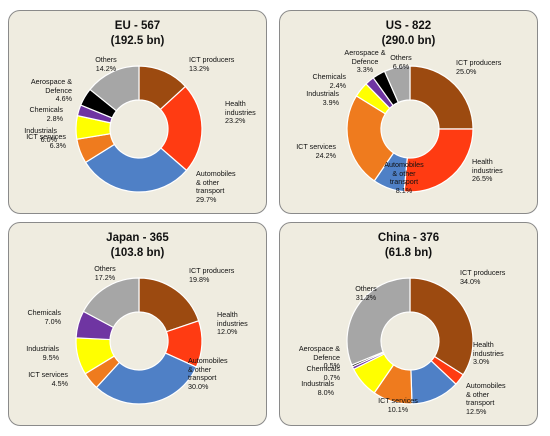 This screenshot has height=436, width=550. I want to click on slice-label: Industrials 6.0%, so click(40, 135).